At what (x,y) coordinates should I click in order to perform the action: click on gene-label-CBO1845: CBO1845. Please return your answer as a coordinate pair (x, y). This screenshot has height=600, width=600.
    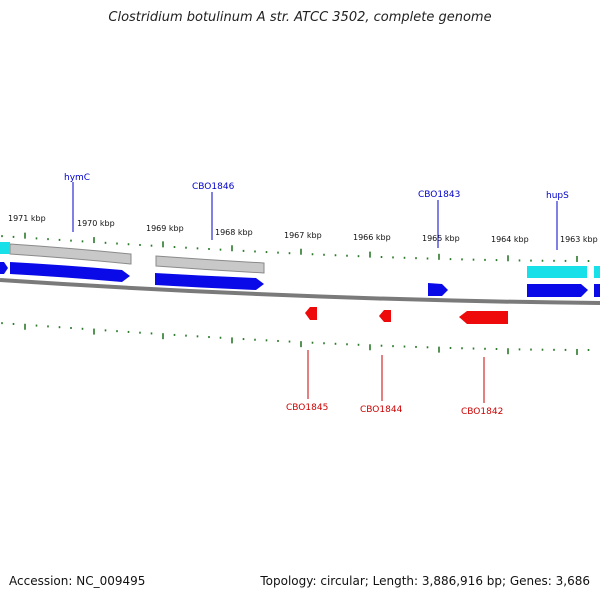
    Looking at the image, I should click on (307, 408).